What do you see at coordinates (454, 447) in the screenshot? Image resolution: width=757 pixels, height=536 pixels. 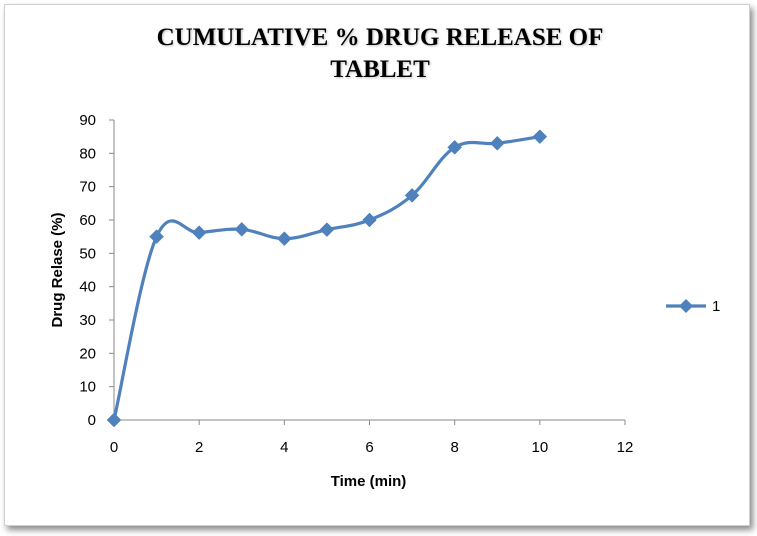 I see `x-tick-label: 8` at bounding box center [454, 447].